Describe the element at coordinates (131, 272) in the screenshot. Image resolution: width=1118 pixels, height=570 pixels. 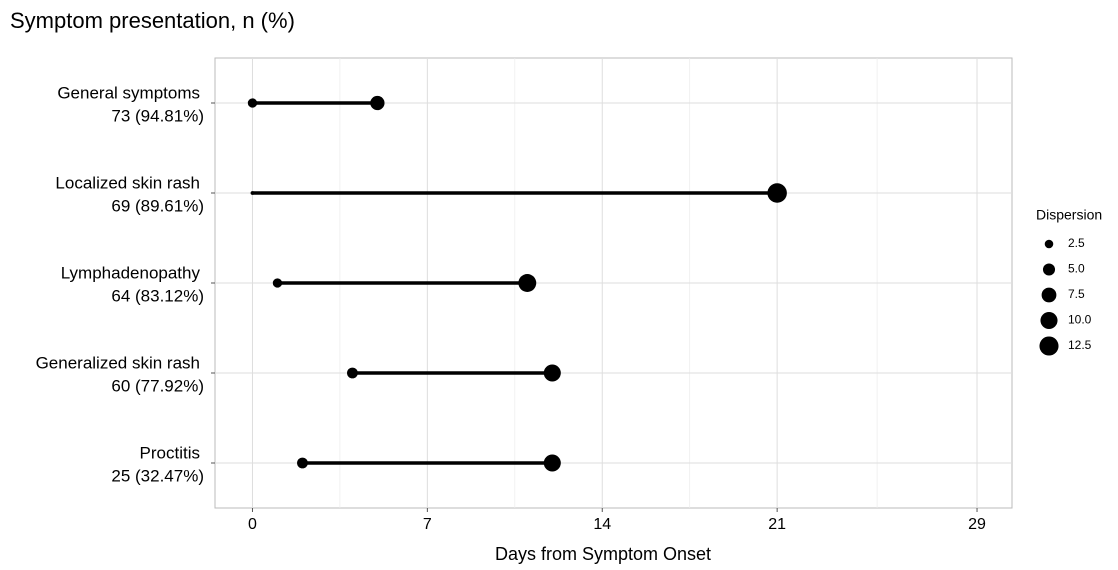
I see `category-label: Lymphadenopathy` at that location.